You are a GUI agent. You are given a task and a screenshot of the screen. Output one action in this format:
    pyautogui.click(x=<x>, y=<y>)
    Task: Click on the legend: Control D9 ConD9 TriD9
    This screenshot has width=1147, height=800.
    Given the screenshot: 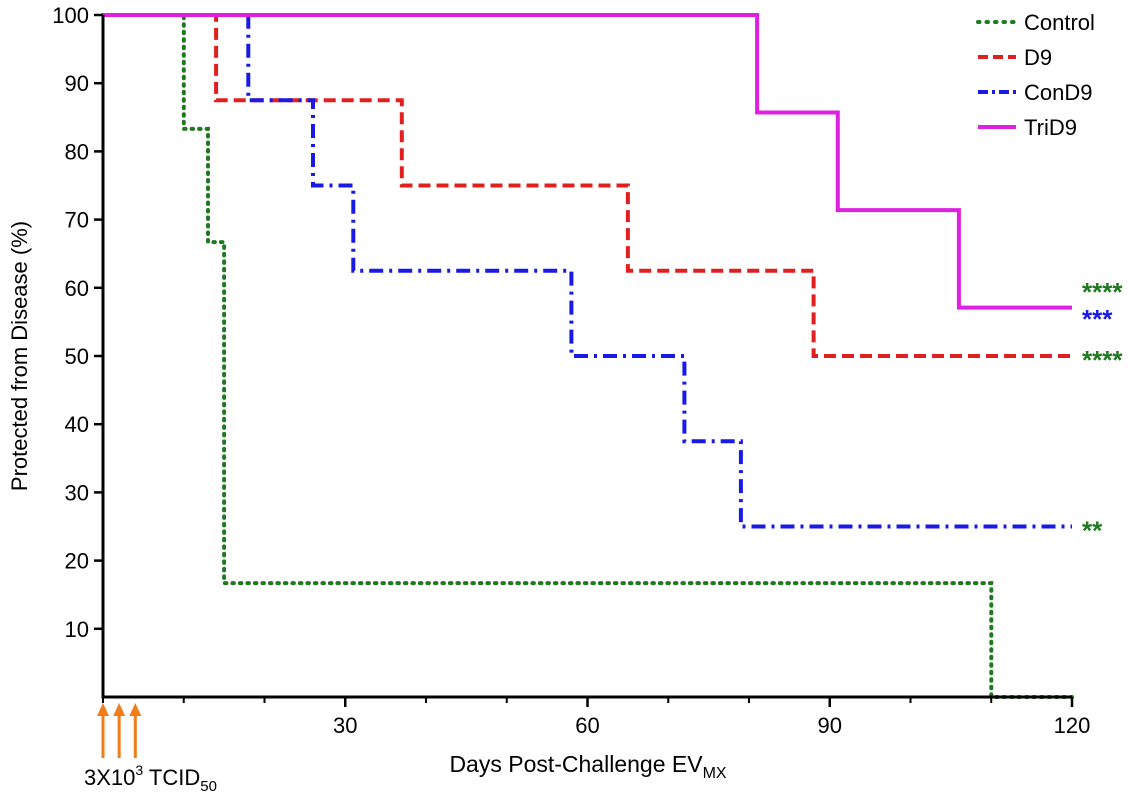 What is the action you would take?
    pyautogui.click(x=1035, y=75)
    